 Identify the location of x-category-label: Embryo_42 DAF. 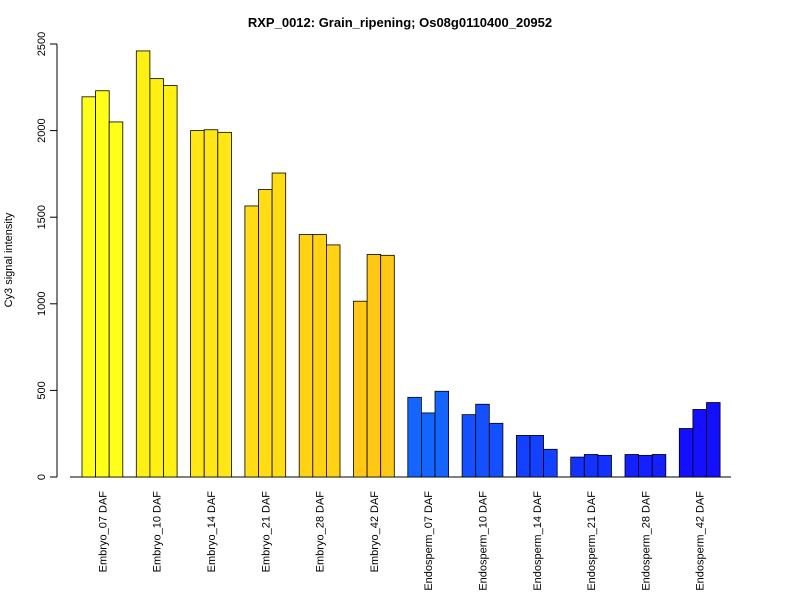
(375, 532).